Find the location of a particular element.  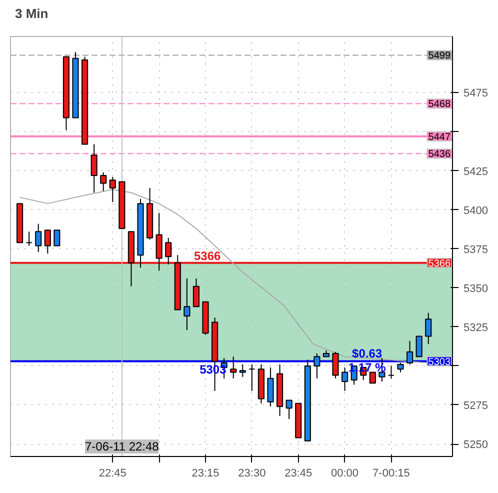

x-tick-label: 23:45 is located at coordinates (298, 474).